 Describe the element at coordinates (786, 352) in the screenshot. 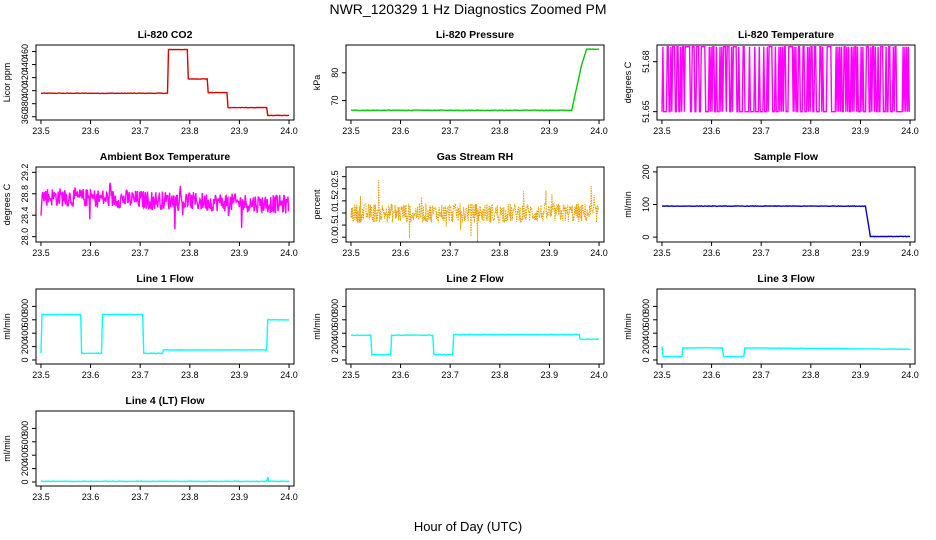

I see `series-line-3-flow` at that location.